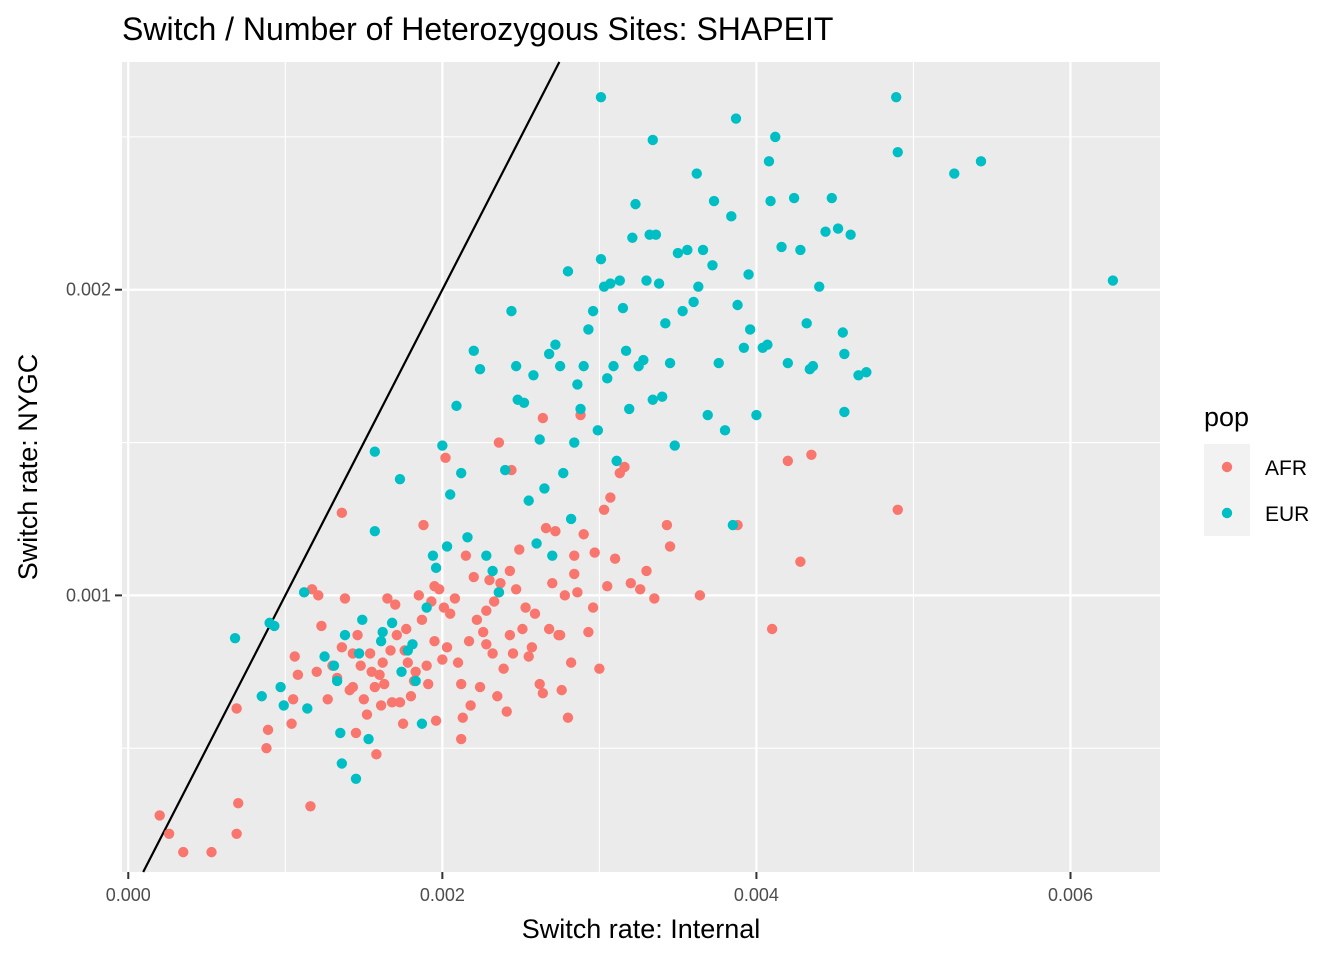 Image resolution: width=1344 pixels, height=960 pixels. What do you see at coordinates (1227, 490) in the screenshot?
I see `legend-key-background` at bounding box center [1227, 490].